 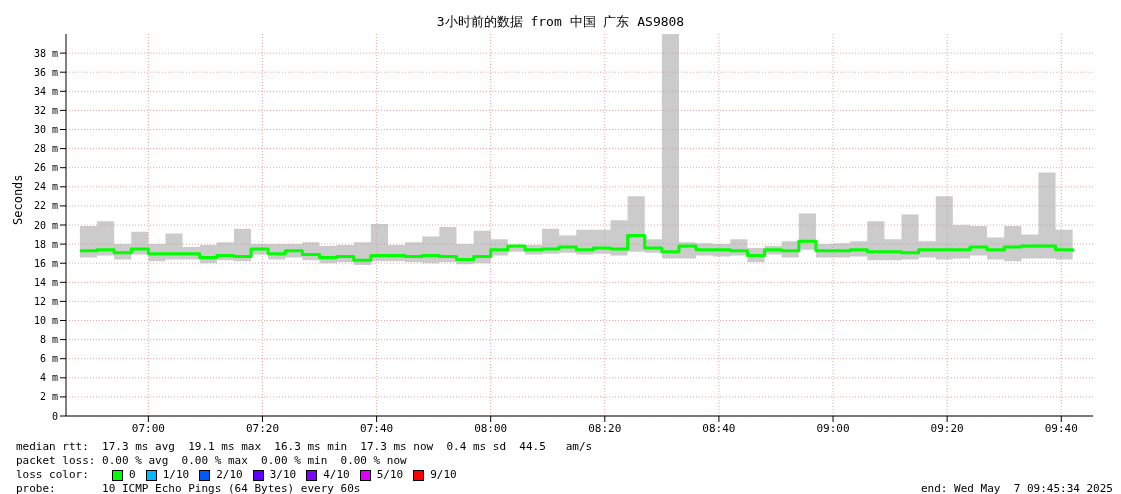 I want to click on y-tick-label: 4 m, so click(x=48, y=378).